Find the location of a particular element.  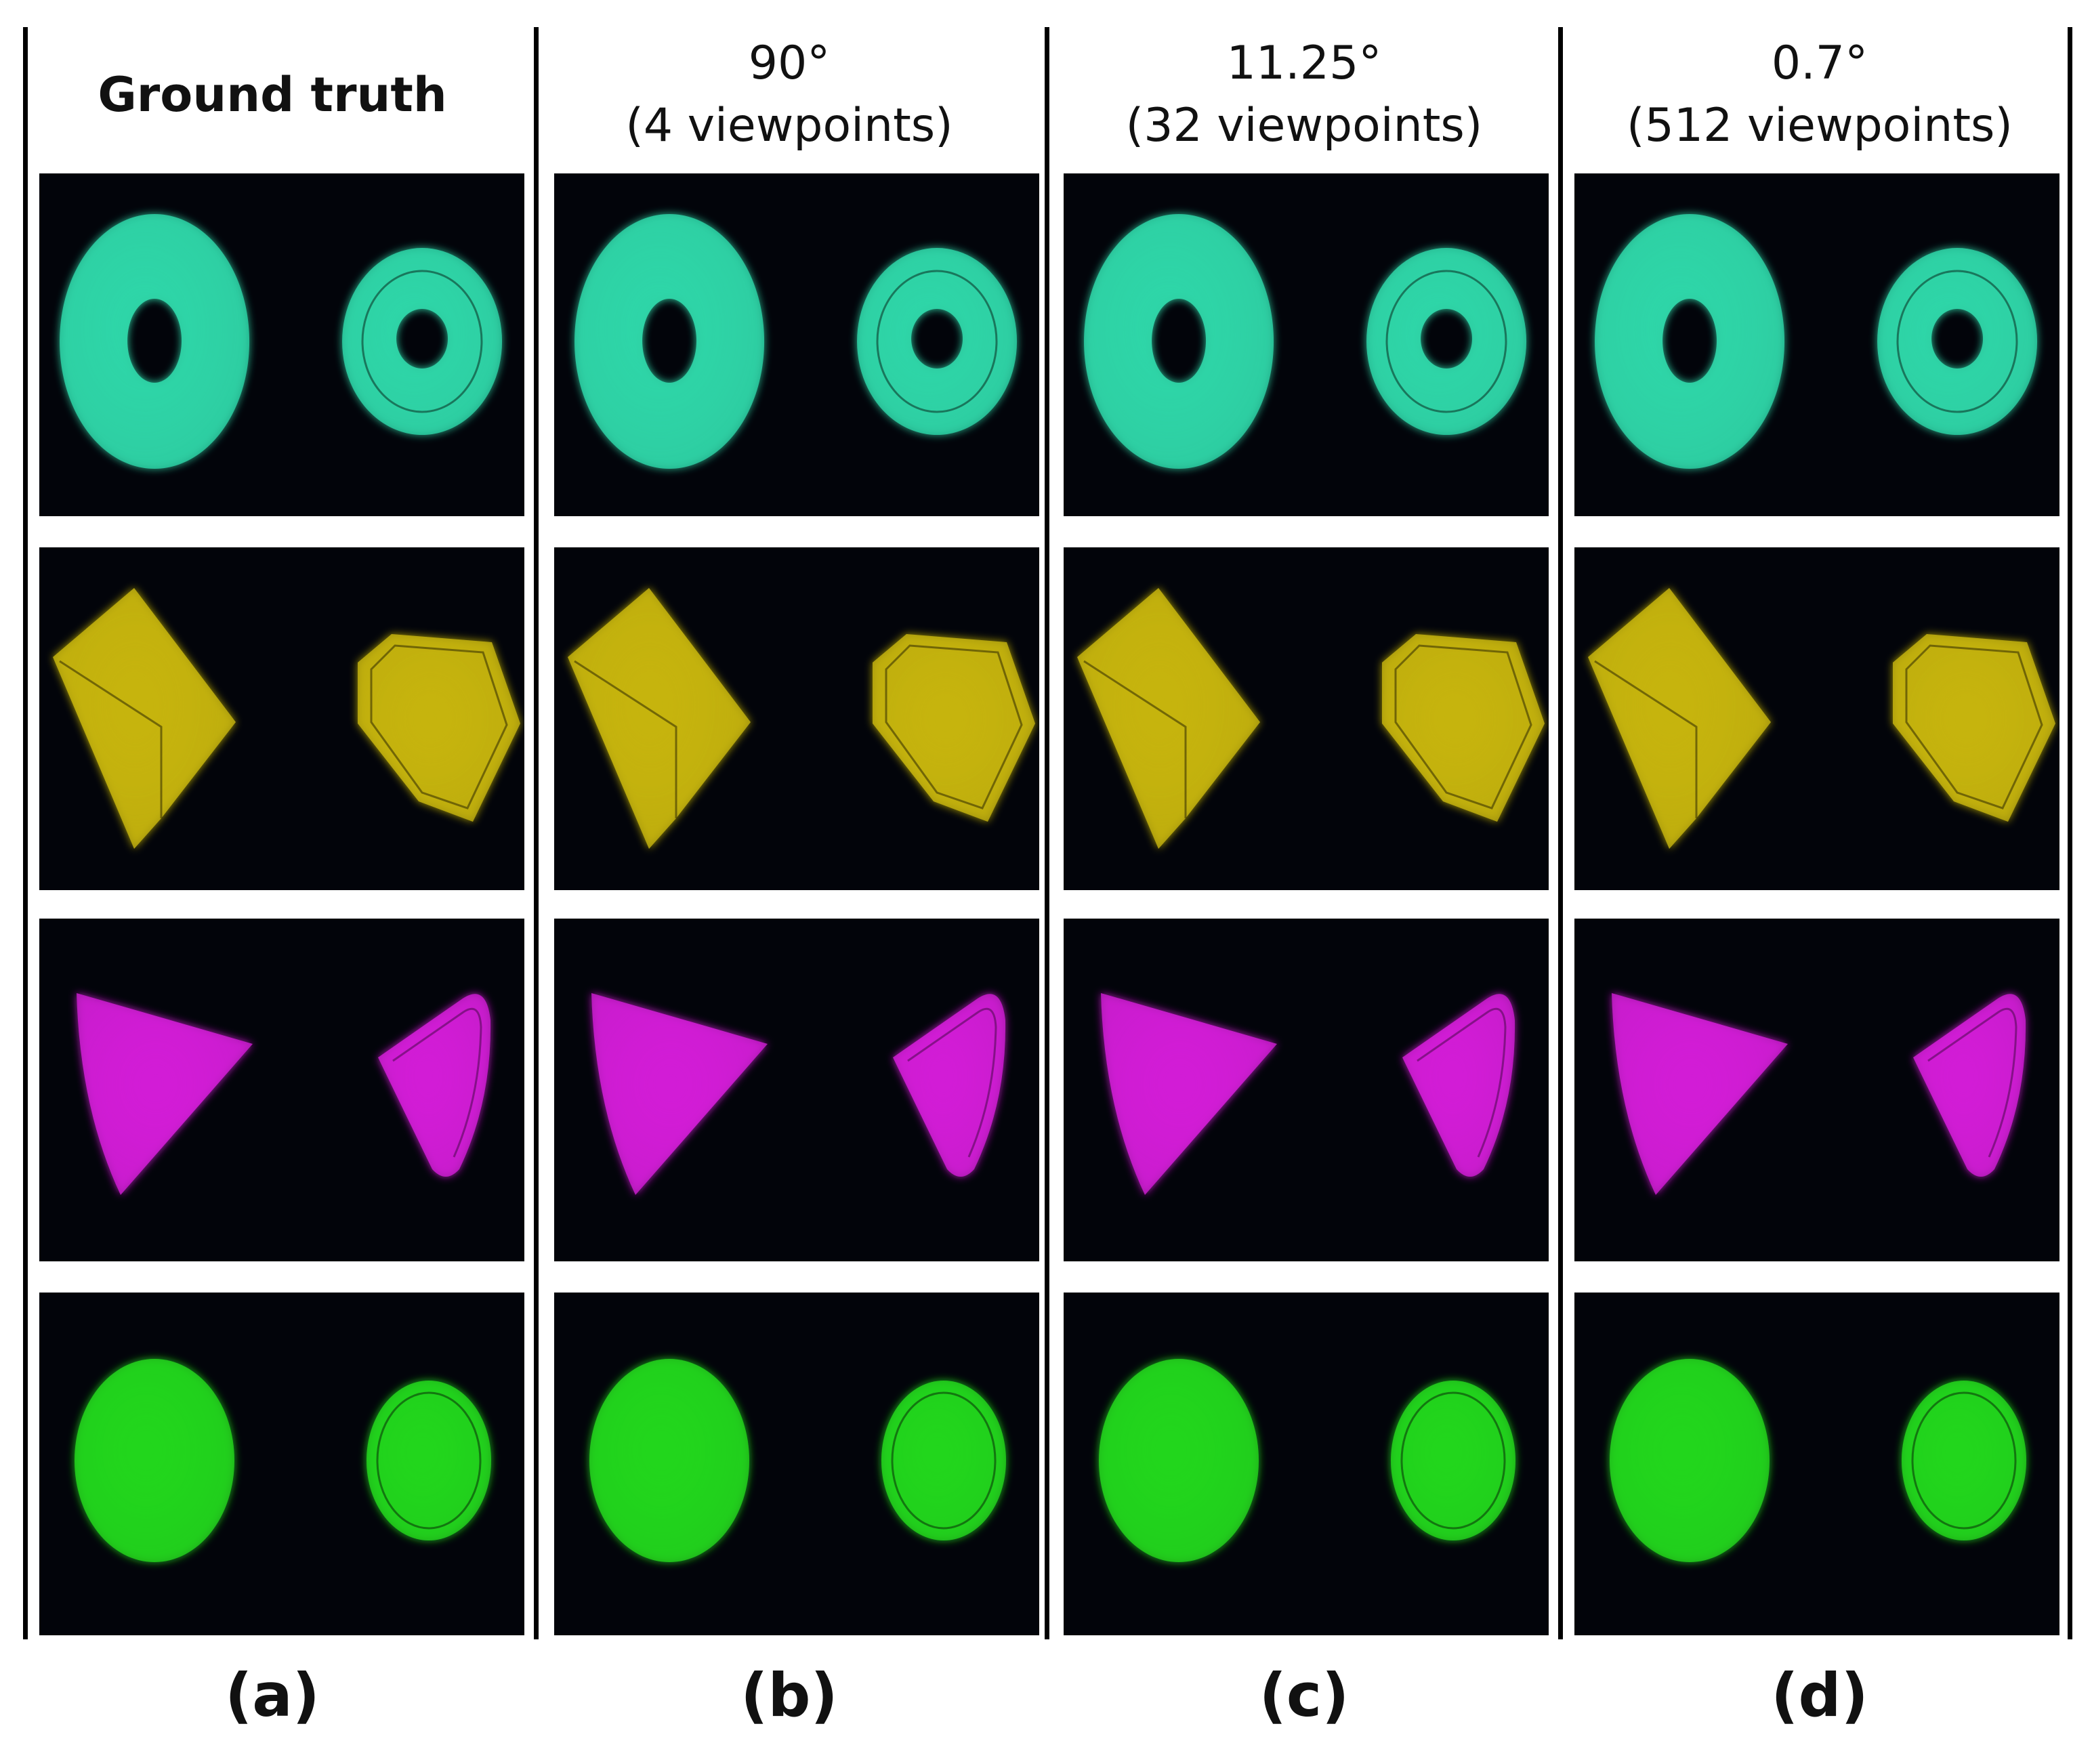

panel-c-sphere is located at coordinates (1306, 1464).